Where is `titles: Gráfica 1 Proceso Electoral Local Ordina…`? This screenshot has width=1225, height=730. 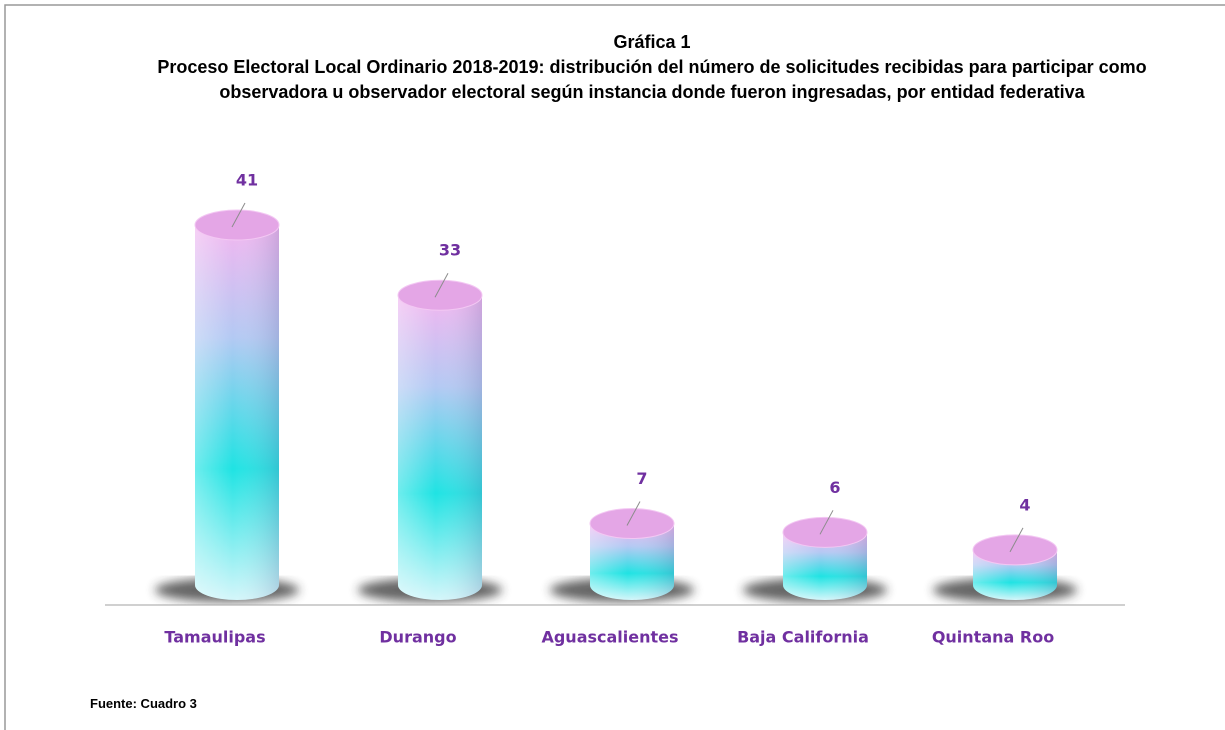 titles: Gráfica 1 Proceso Electoral Local Ordina… is located at coordinates (652, 67).